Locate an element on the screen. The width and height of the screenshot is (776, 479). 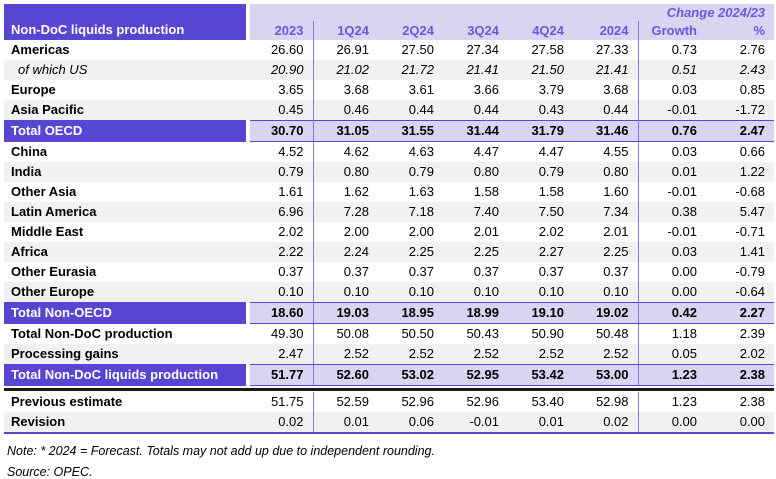
cell-growth: 0.51 is located at coordinates (672, 70).